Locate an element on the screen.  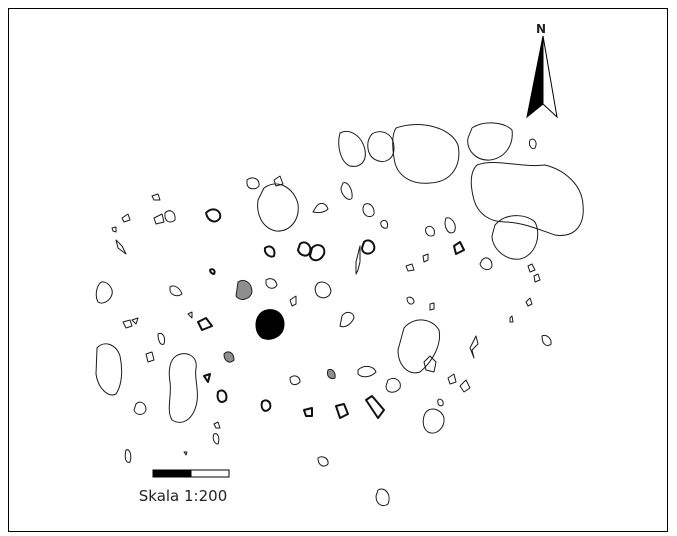
north-arrow-left-half is located at coordinates (535, 77).